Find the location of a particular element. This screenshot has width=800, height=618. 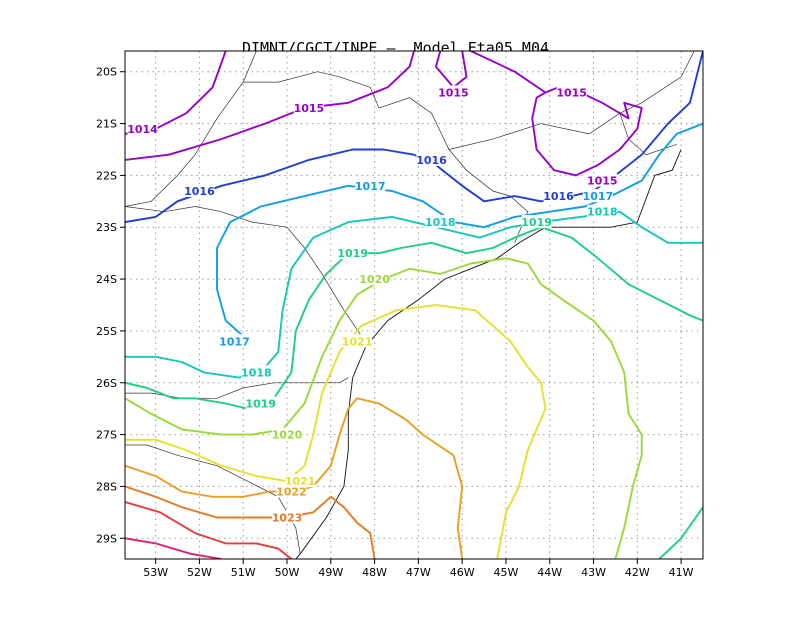

isobar-label-1023: 1023 is located at coordinates (287, 518).